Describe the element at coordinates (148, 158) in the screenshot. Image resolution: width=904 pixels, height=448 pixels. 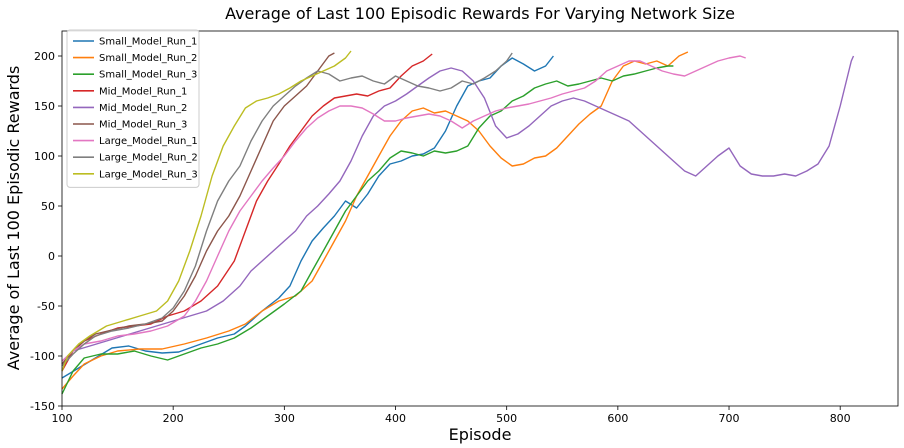
I see `legend-label: Large_Model_Run_2` at that location.